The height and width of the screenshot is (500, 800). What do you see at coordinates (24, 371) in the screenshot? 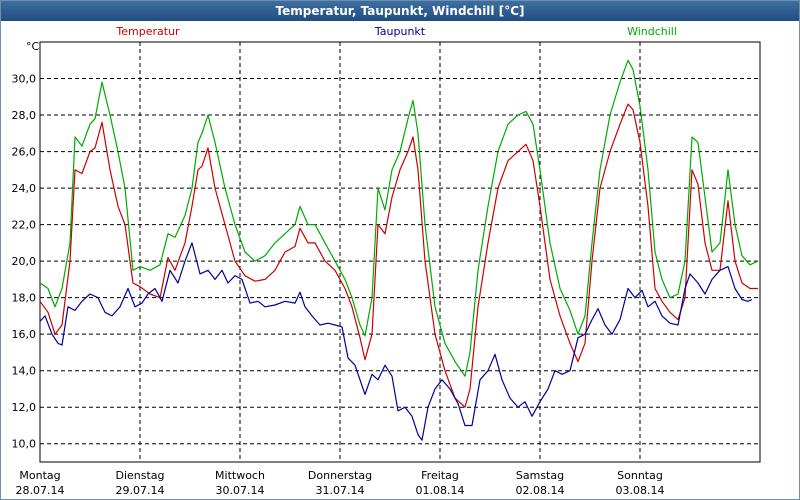
I see `y-tick-label: 14,0` at bounding box center [24, 371].